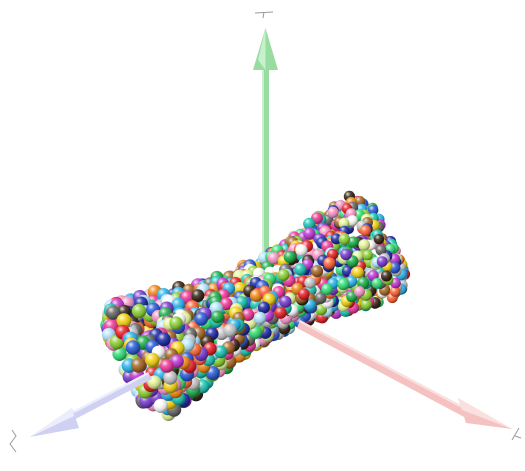 This screenshot has height=471, width=525. Describe the element at coordinates (264, 15) in the screenshot. I see `axis-y-label-mark` at that location.